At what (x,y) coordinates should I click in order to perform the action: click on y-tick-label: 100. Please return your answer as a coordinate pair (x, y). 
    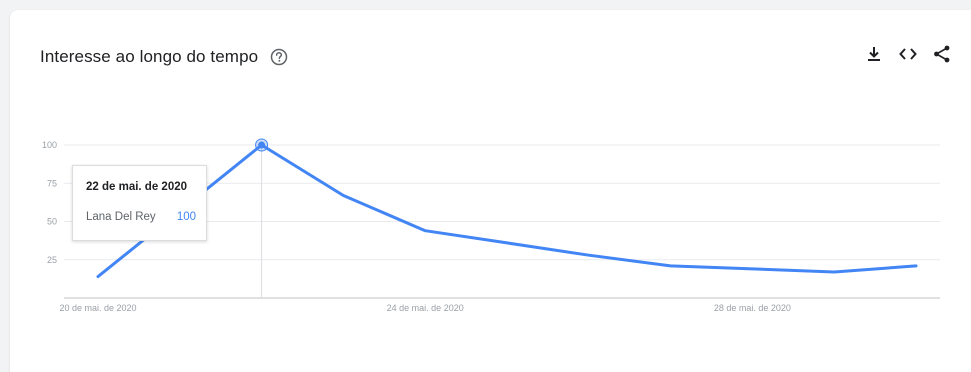
    Looking at the image, I should click on (49, 145).